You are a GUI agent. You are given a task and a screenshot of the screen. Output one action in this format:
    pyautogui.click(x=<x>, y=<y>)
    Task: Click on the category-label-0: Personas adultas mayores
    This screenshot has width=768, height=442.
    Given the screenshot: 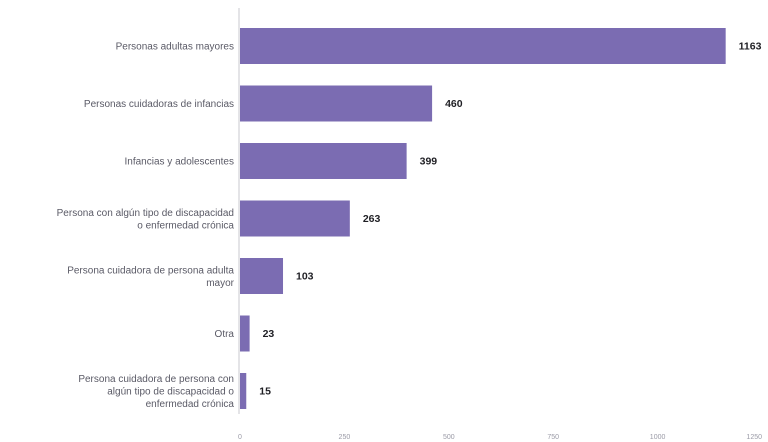 What is the action you would take?
    pyautogui.click(x=175, y=47)
    